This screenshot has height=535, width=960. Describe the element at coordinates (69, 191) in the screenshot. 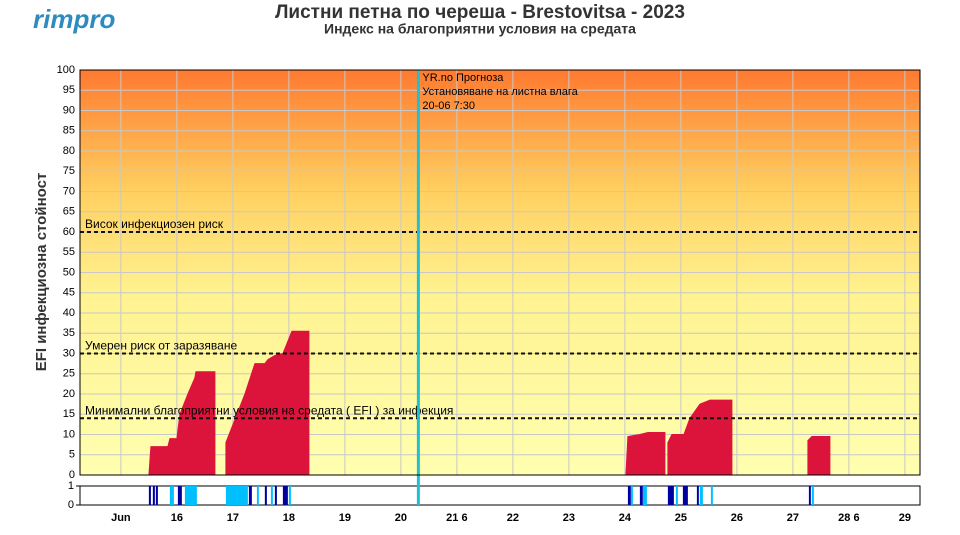

I see `y-tick-label: 70` at that location.